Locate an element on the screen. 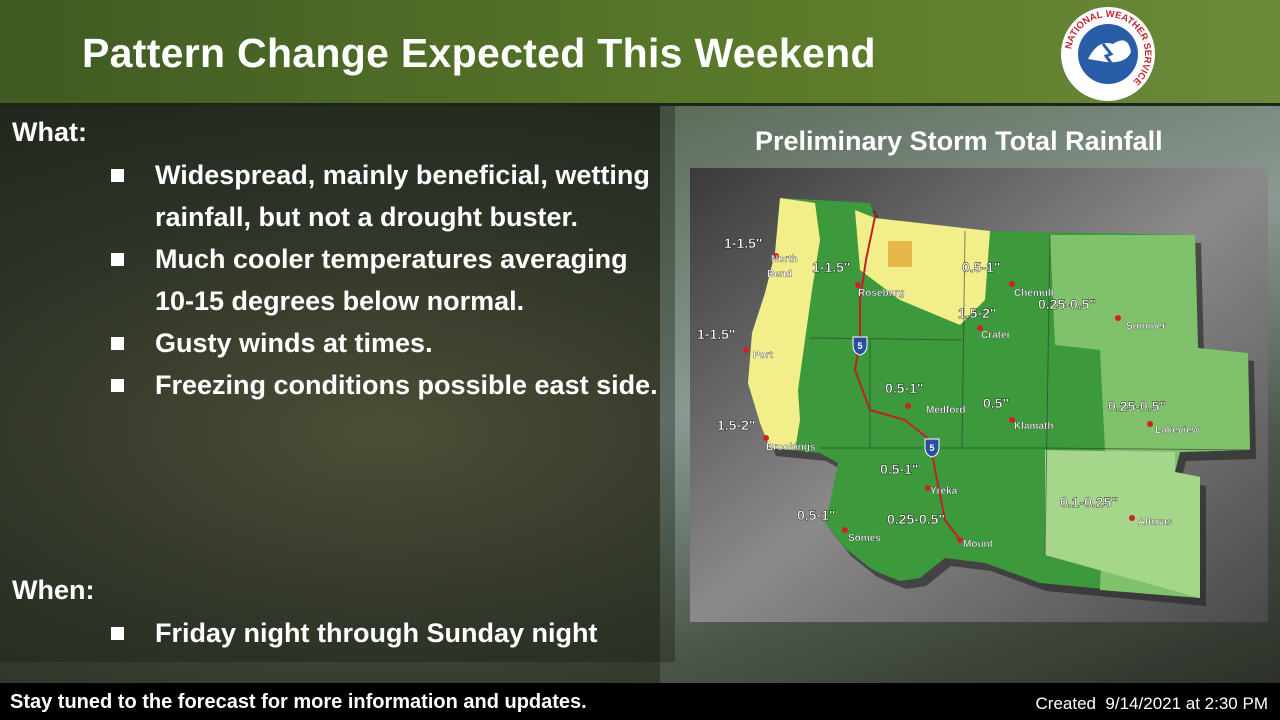 This screenshot has height=720, width=1280. city-label: Brookings is located at coordinates (791, 447).